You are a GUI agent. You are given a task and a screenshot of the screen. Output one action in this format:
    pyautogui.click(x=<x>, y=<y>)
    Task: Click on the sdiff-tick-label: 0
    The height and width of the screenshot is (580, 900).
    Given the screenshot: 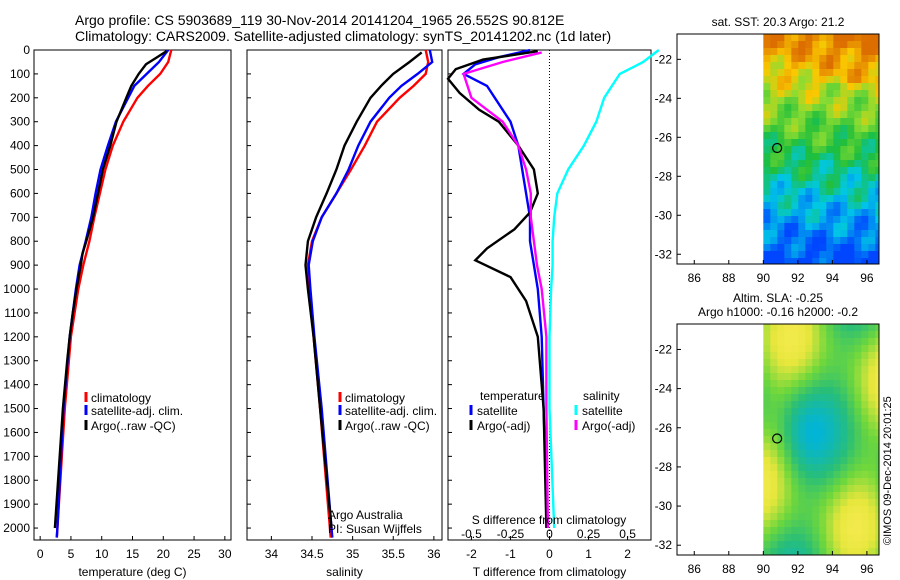 What is the action you would take?
    pyautogui.click(x=549, y=534)
    